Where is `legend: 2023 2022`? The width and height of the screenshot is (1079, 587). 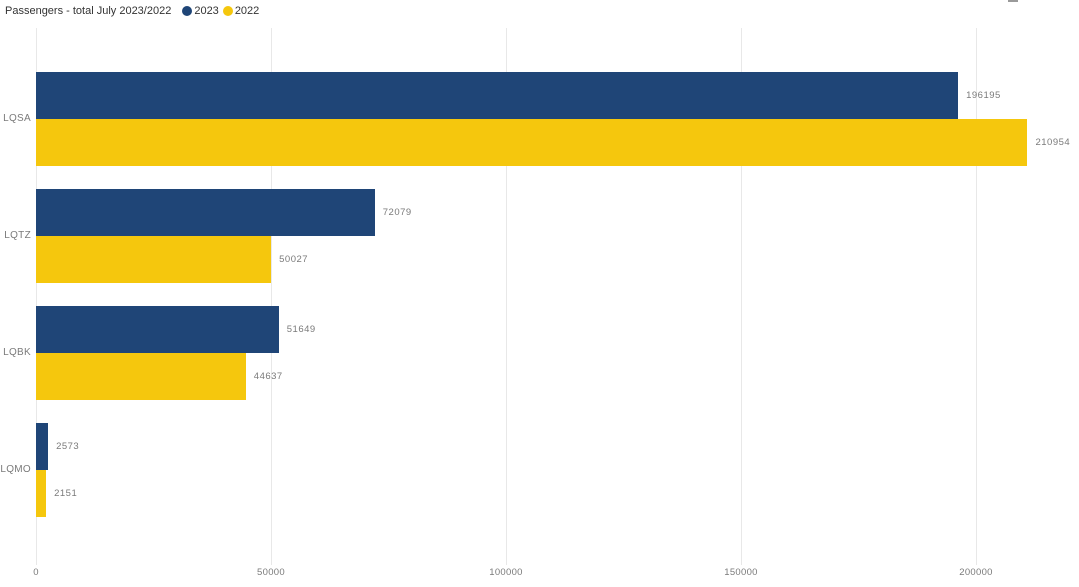 legend: 2023 2022 is located at coordinates (218, 11).